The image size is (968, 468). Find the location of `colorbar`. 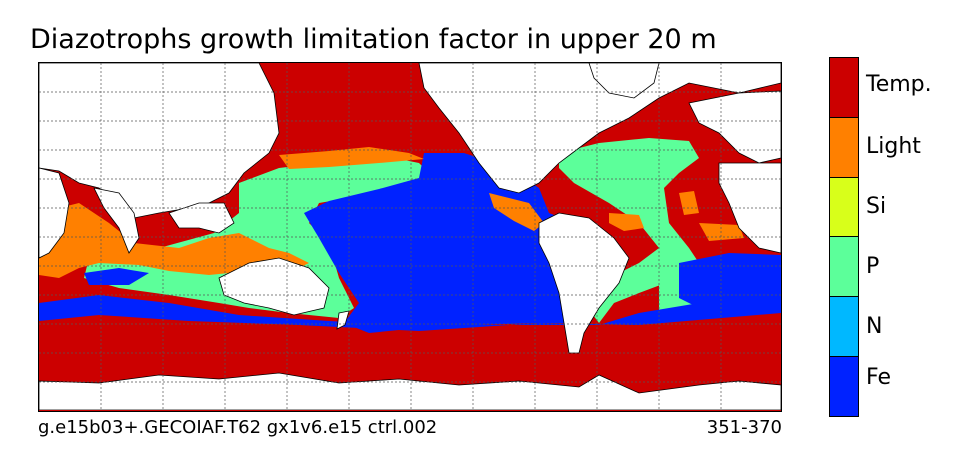

colorbar is located at coordinates (844, 237).